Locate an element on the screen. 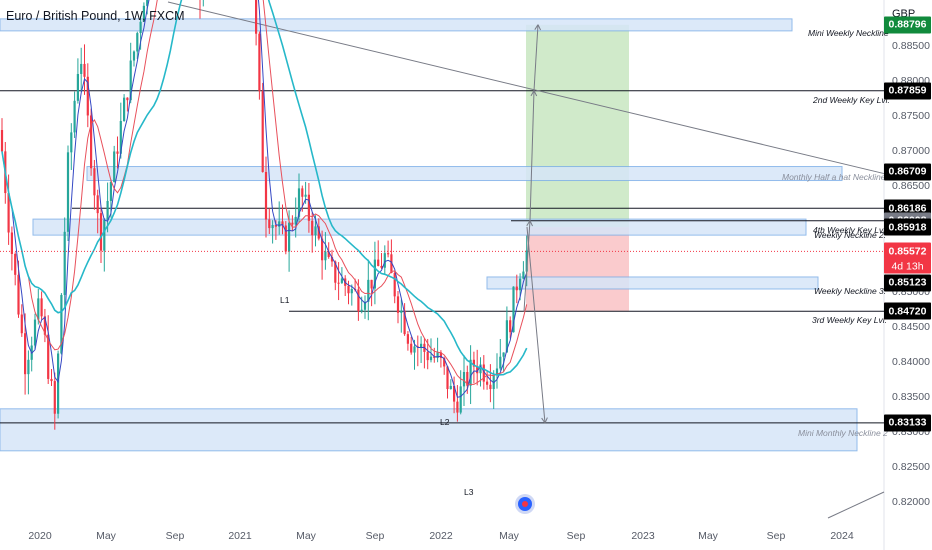 This screenshot has width=932, height=550. pivot-label: L3 is located at coordinates (469, 492).